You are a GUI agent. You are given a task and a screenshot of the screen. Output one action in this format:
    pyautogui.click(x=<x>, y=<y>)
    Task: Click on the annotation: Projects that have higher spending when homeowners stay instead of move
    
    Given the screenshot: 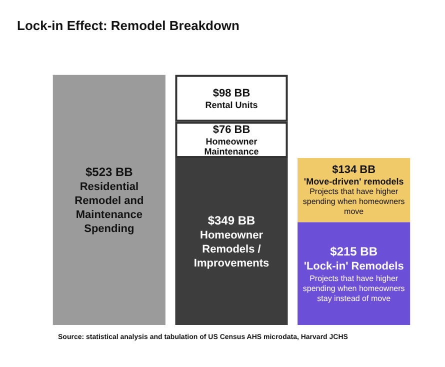 What is the action you would take?
    pyautogui.click(x=353, y=289)
    